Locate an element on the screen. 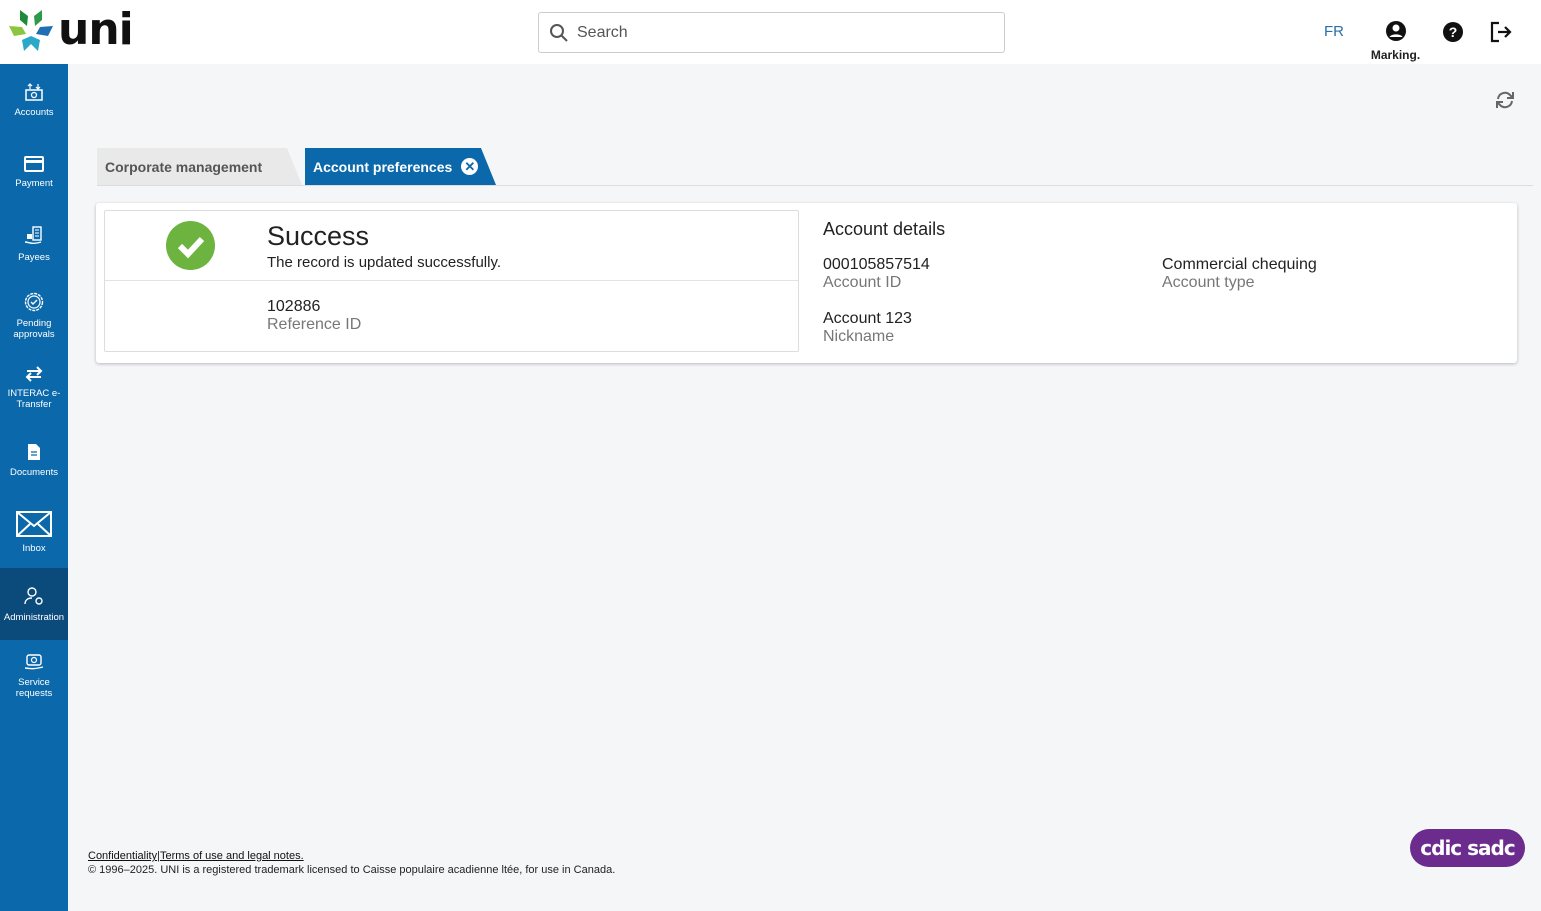 This screenshot has width=1541, height=911. payees-icon is located at coordinates (33, 234).